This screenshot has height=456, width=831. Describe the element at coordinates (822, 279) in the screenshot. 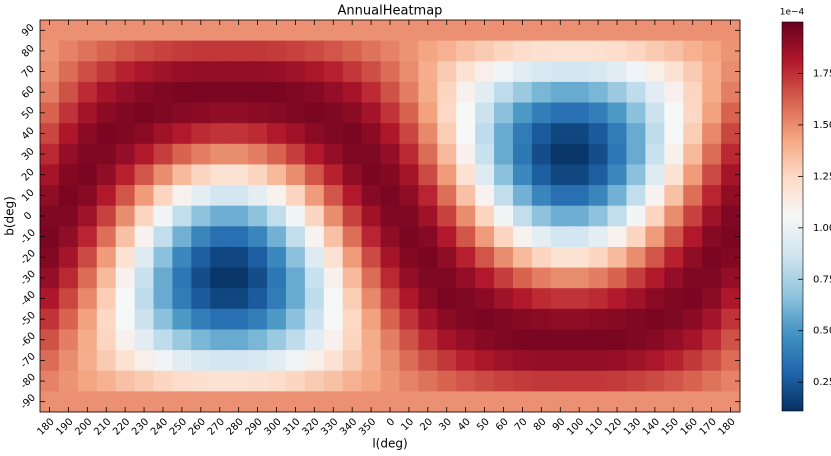

I see `colorbar-tick-label: 0.75` at that location.